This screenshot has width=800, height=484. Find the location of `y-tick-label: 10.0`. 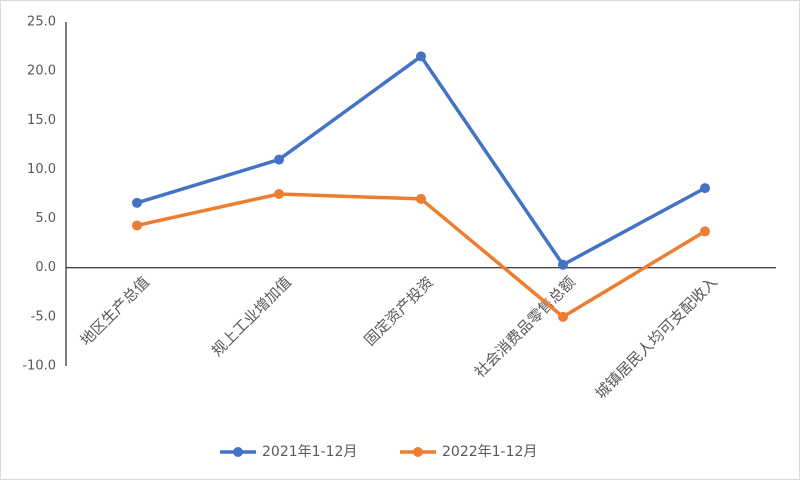

y-tick-label: 10.0 is located at coordinates (41, 169).